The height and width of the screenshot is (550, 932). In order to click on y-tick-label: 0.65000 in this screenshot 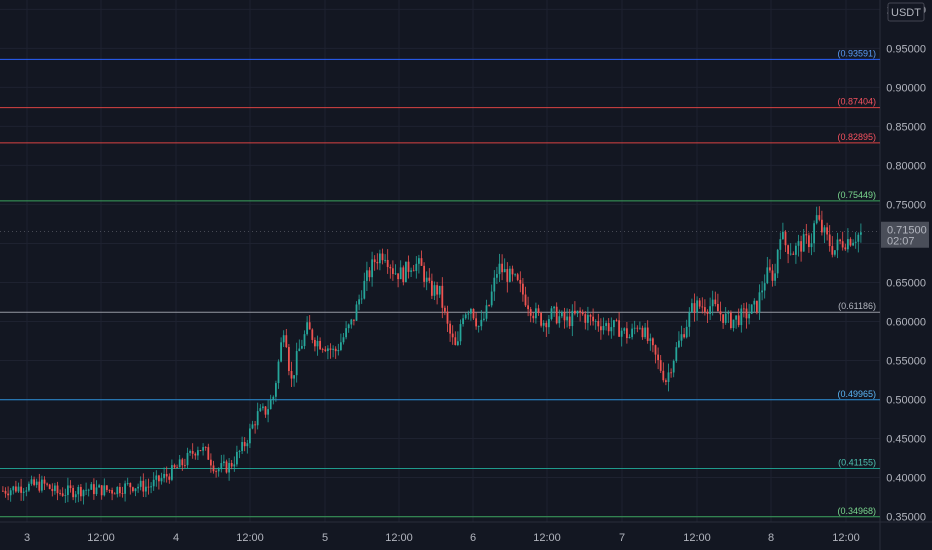, I will do `click(906, 283)`.